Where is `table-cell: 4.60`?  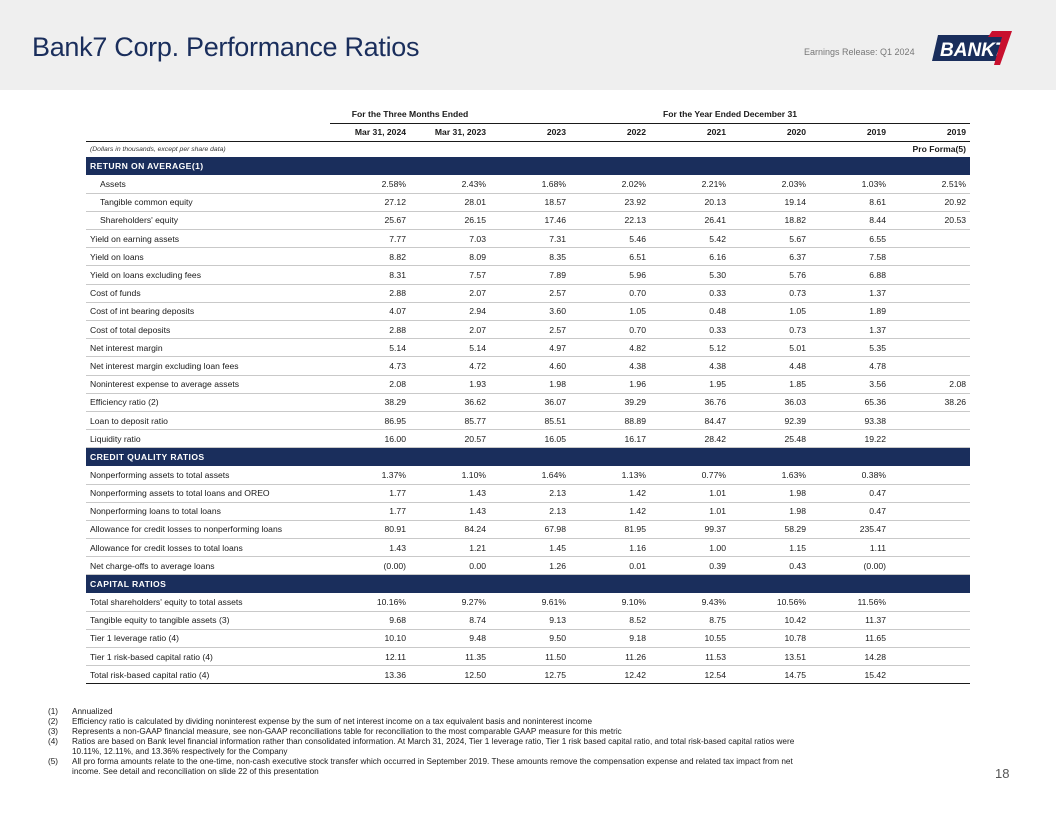
table-cell: 4.60 is located at coordinates (530, 366).